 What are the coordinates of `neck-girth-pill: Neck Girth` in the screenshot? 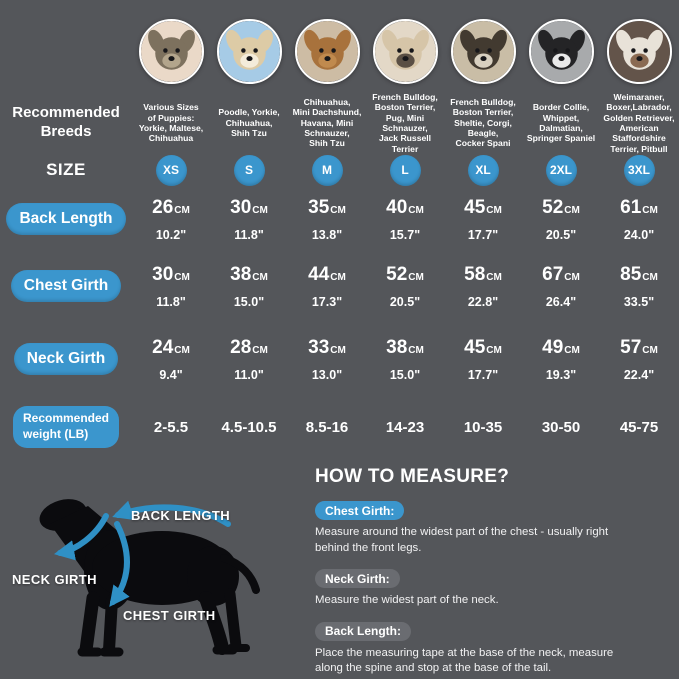 It's located at (66, 359).